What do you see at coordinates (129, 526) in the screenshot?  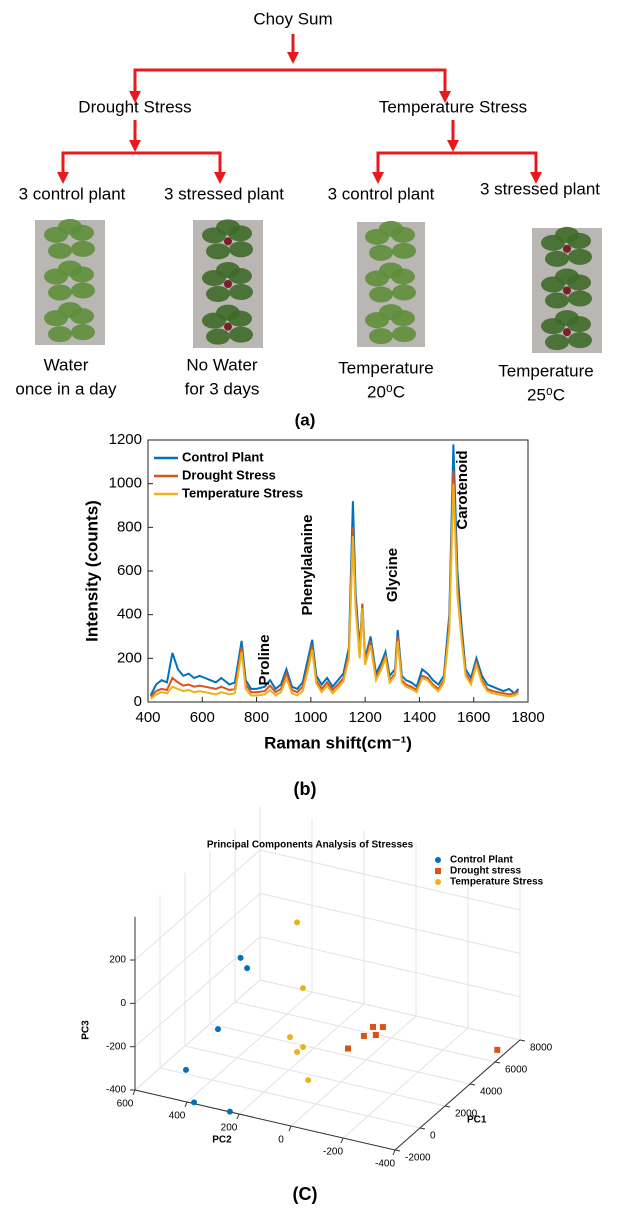 I see `y-tick-label: 800` at bounding box center [129, 526].